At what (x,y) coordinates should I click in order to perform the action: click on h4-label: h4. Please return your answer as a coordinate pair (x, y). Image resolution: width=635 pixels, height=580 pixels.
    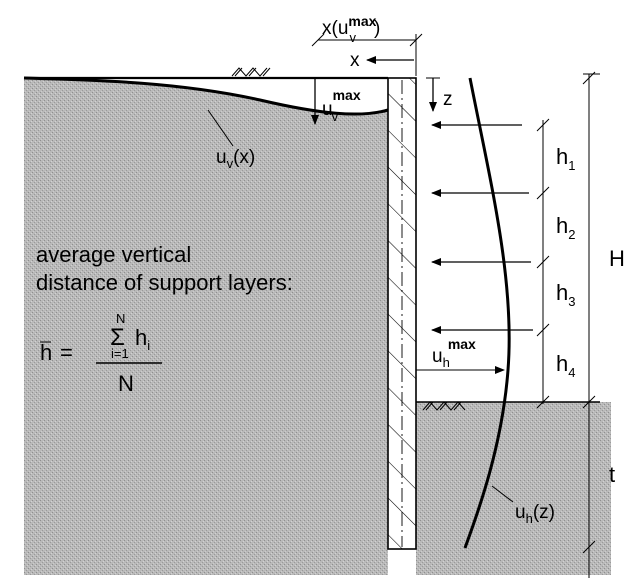
    Looking at the image, I should click on (565, 365).